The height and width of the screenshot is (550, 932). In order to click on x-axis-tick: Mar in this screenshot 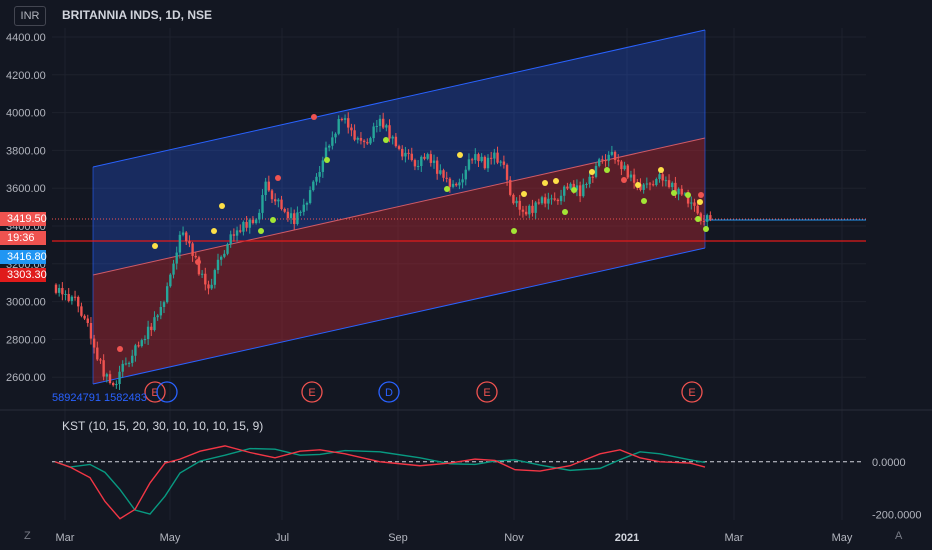, I will do `click(734, 538)`.